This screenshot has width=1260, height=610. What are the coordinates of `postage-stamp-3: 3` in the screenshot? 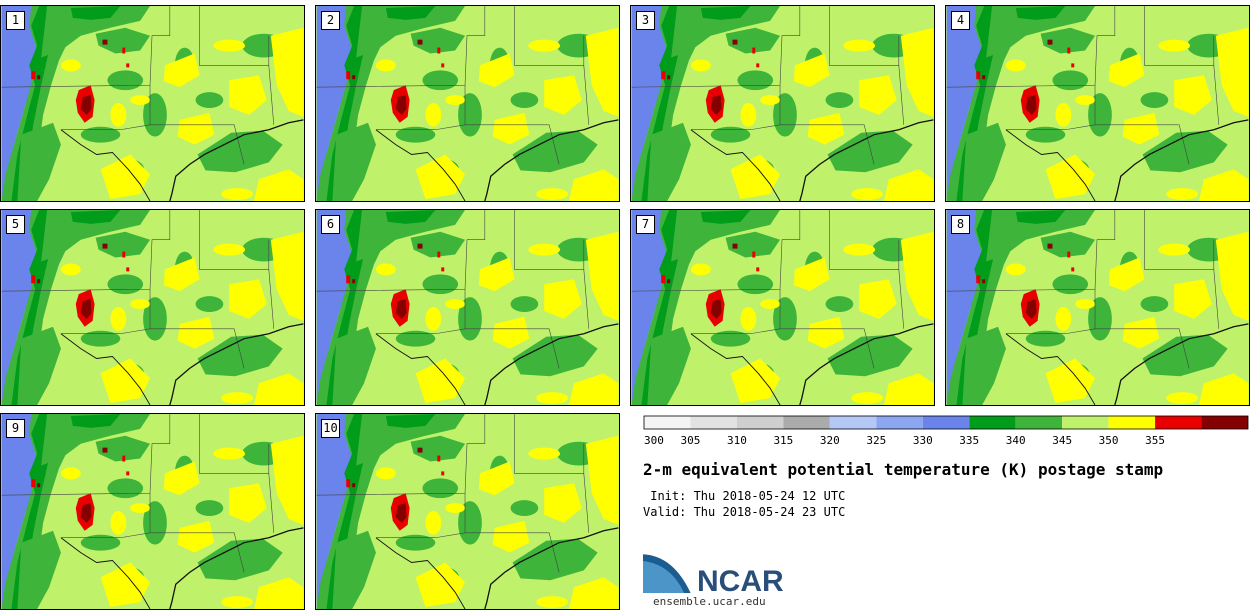 It's located at (782, 103).